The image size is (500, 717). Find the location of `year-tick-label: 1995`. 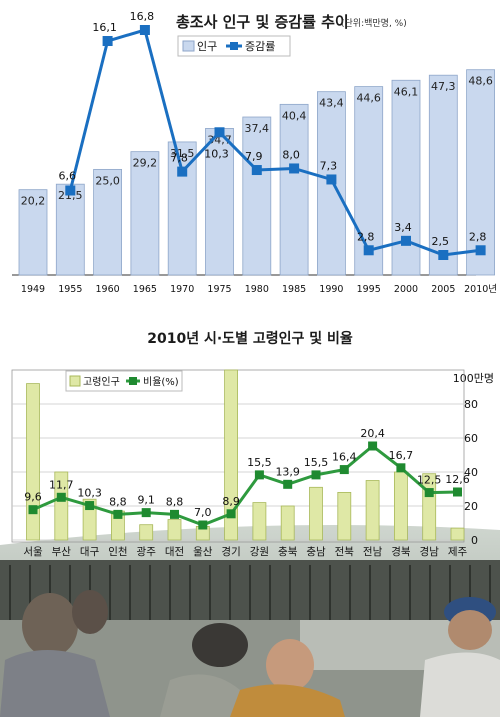

year-tick-label: 1995 is located at coordinates (369, 289).